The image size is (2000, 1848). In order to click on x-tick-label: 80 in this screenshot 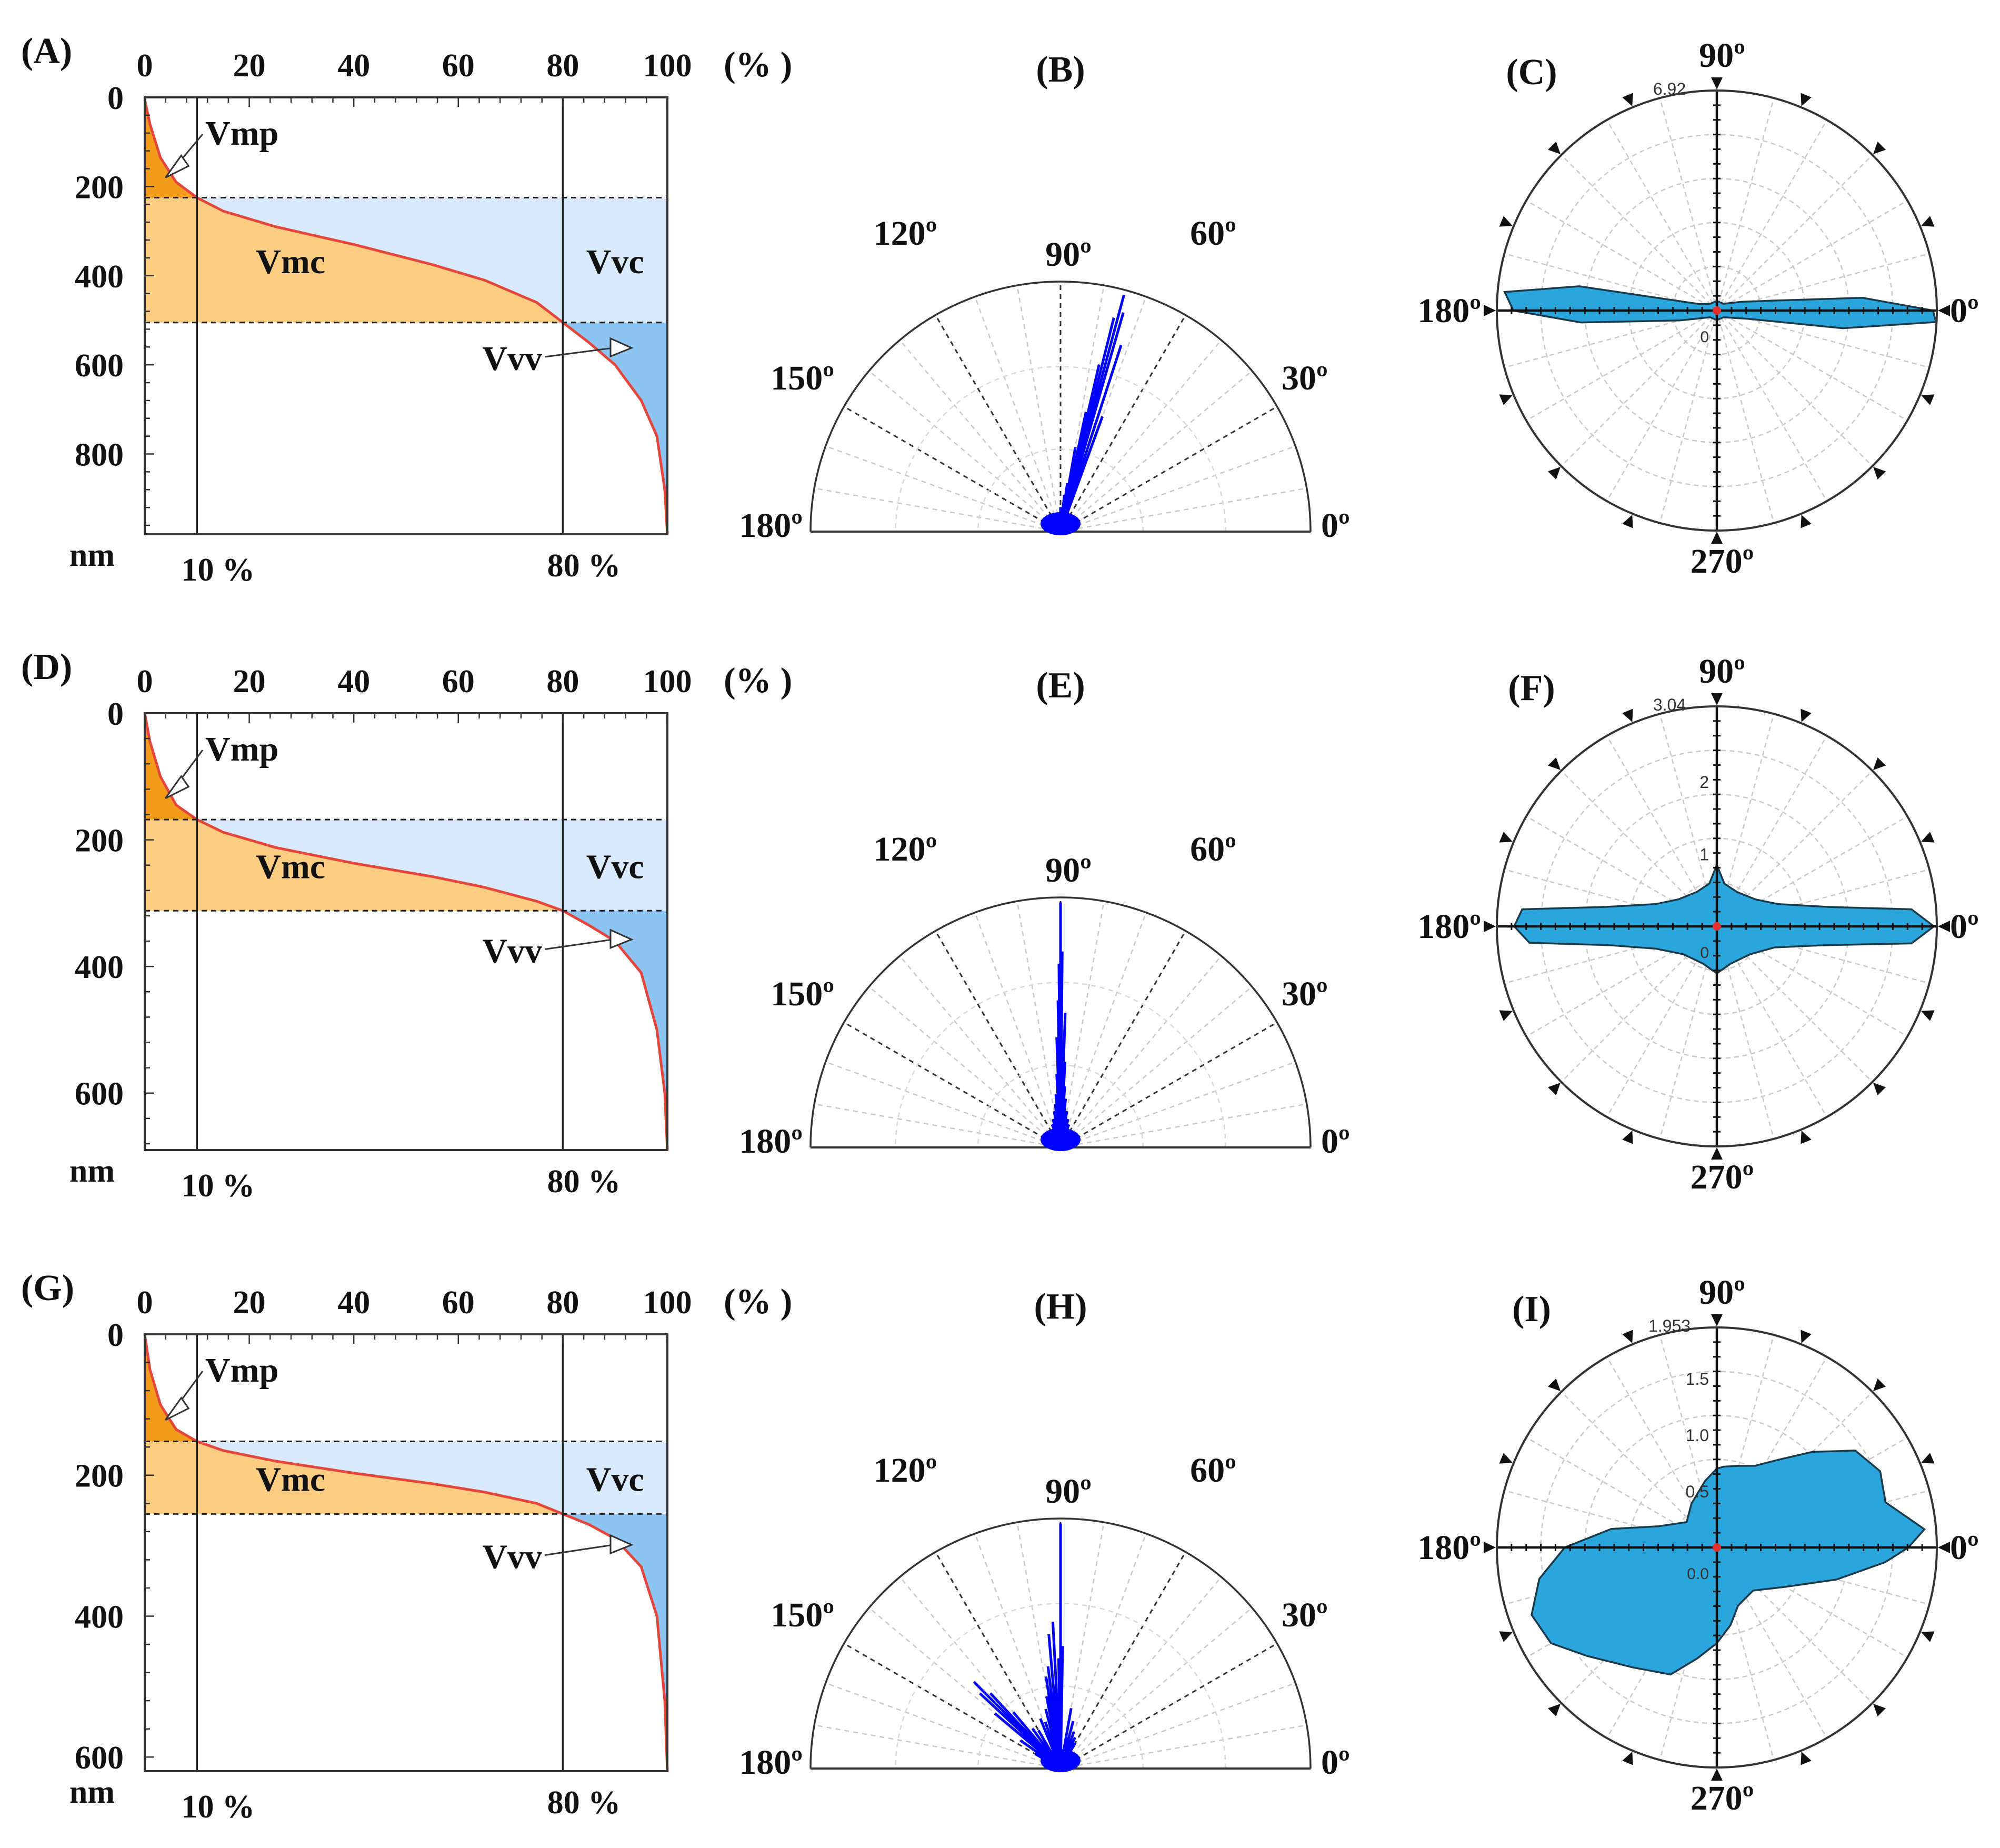, I will do `click(562, 682)`.